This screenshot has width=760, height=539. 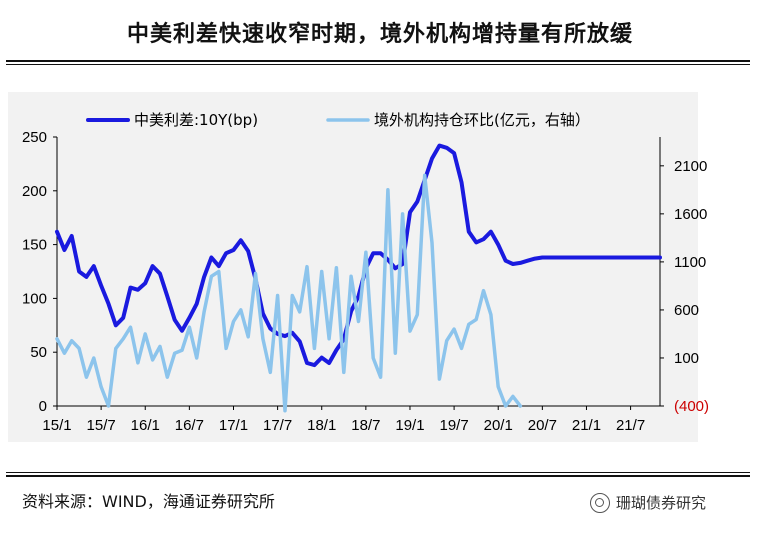 What do you see at coordinates (196, 120) in the screenshot?
I see `legend-label-spread: 中美利差:10Y(bp)` at bounding box center [196, 120].